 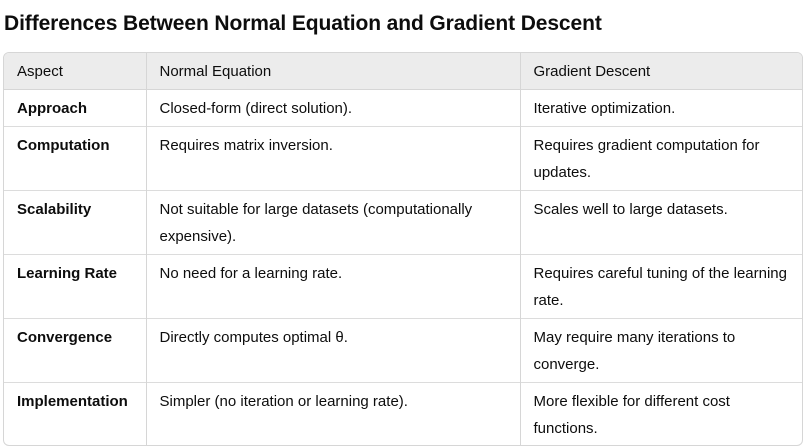 I want to click on aspect-cell: Learning Rate, so click(x=75, y=285).